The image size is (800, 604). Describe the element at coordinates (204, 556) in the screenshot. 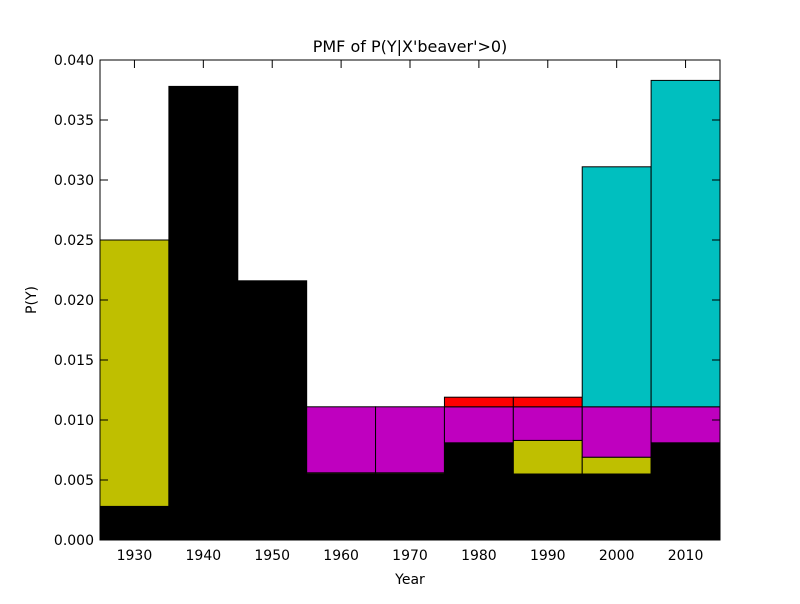

I see `x-tick-label: 1940` at that location.